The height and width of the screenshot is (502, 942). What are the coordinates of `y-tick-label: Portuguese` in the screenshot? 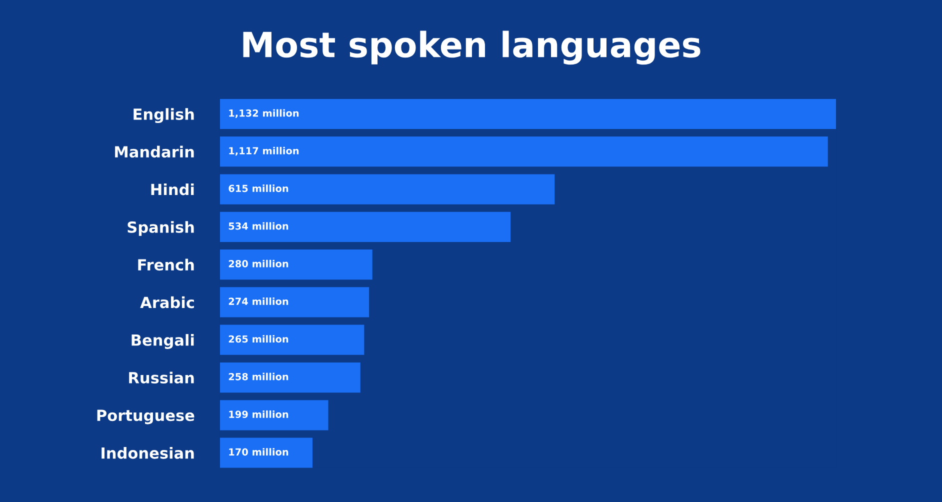 It's located at (145, 417).